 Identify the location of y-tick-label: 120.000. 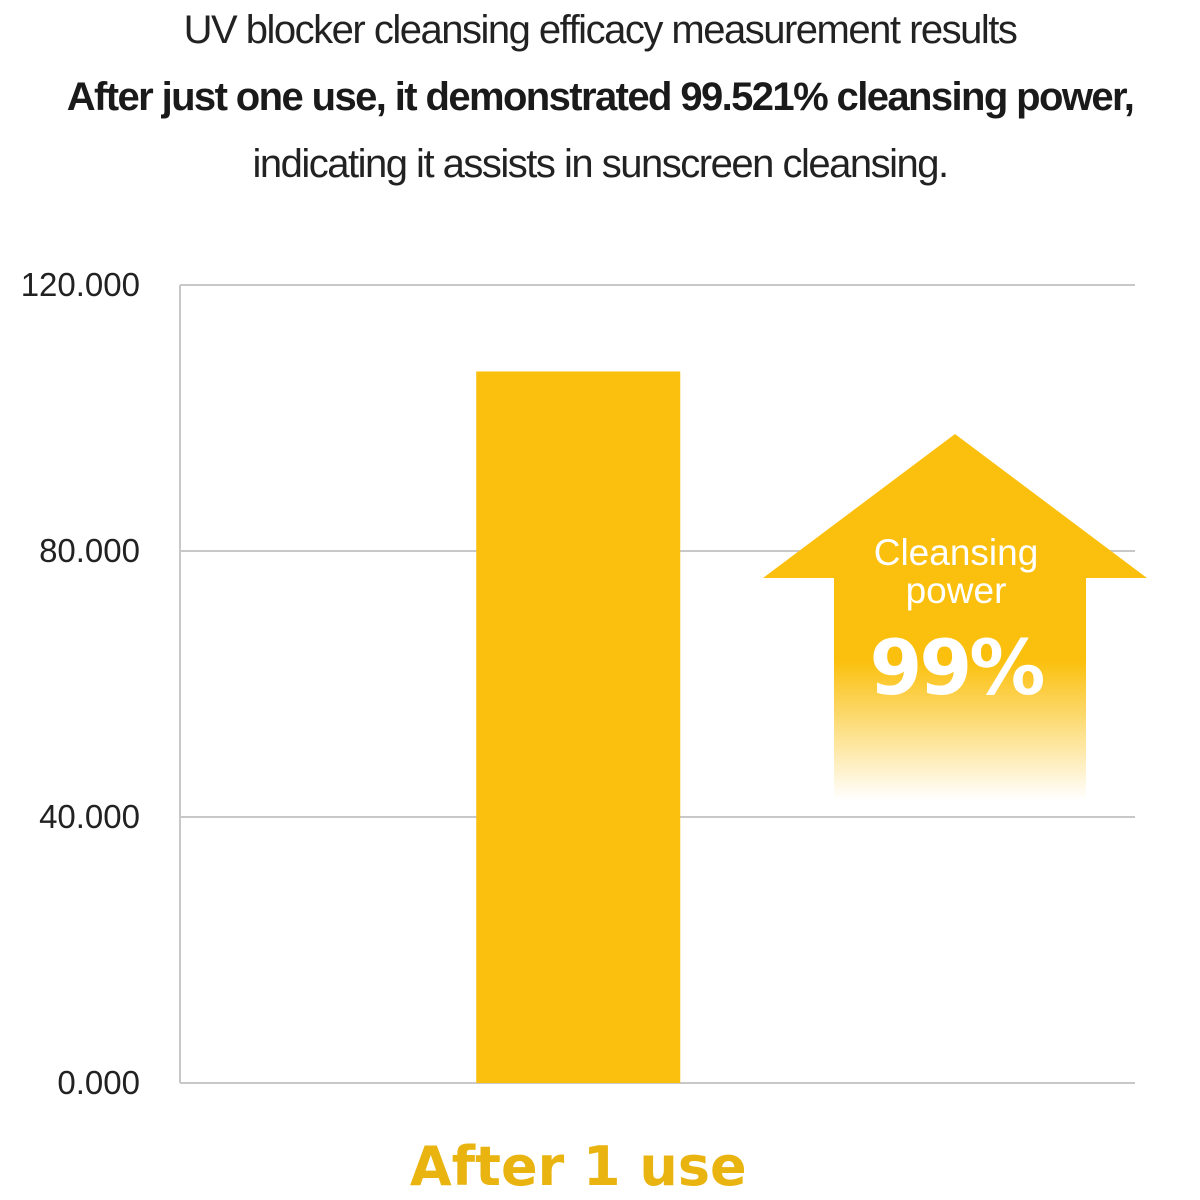
(80, 284).